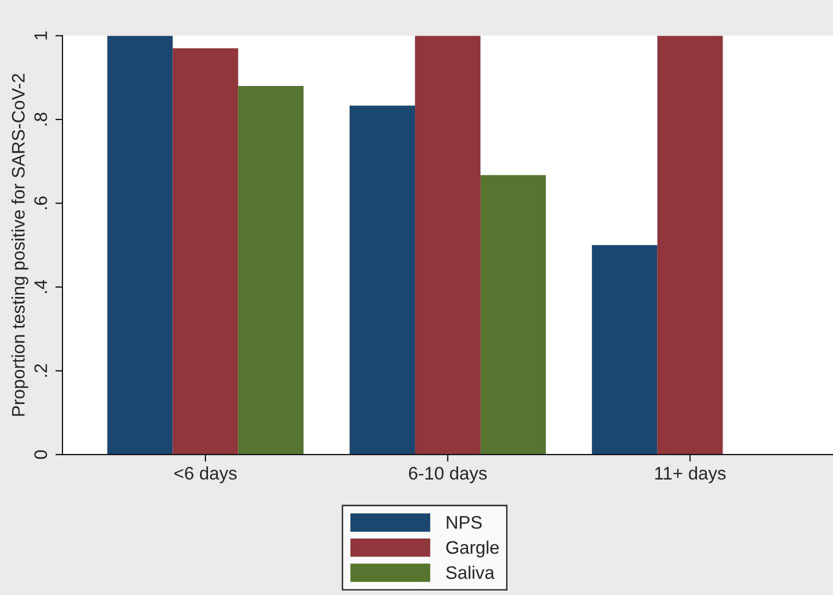 The height and width of the screenshot is (595, 833). I want to click on x-tick-label: 11+ days, so click(690, 475).